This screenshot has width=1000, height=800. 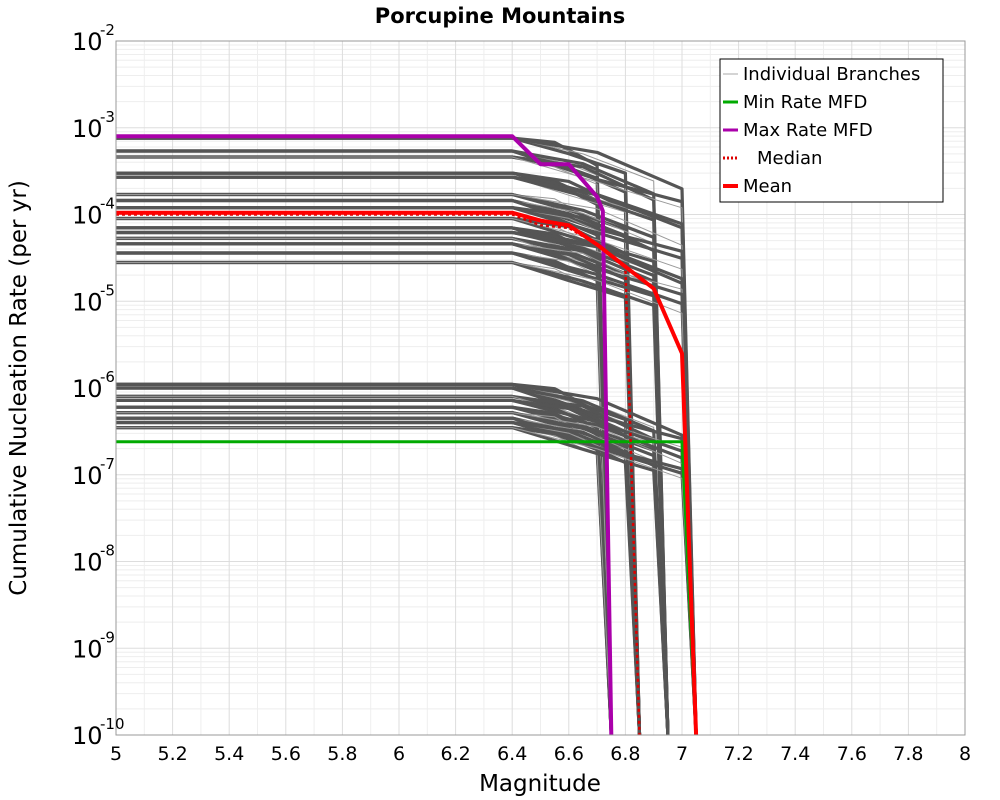 I want to click on y-tick-label: 10⁻⁷, so click(x=93, y=472).